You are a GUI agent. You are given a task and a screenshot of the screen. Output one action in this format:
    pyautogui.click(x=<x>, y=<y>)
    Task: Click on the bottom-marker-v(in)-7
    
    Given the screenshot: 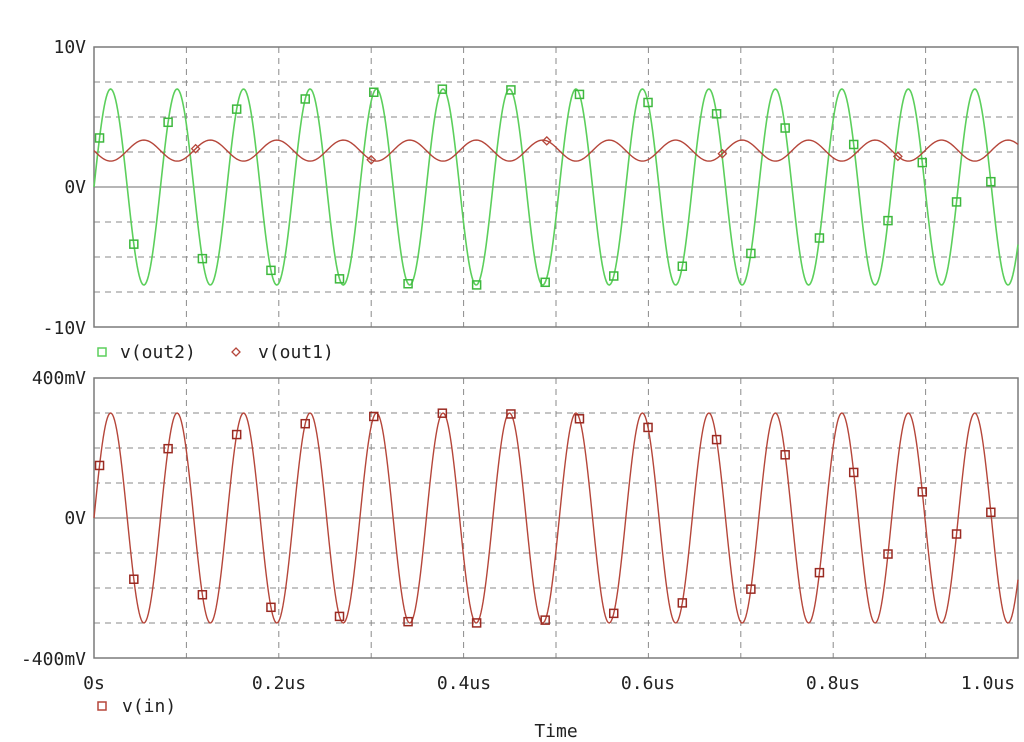 What is the action you would take?
    pyautogui.click(x=339, y=616)
    